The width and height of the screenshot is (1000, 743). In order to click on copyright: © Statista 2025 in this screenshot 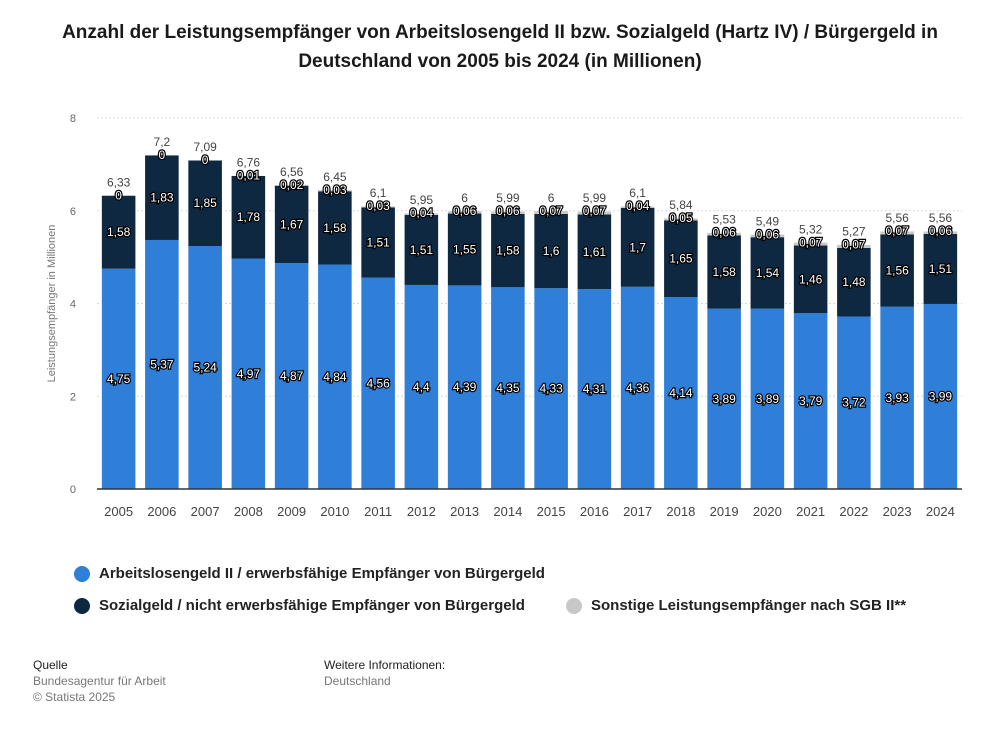, I will do `click(74, 697)`.